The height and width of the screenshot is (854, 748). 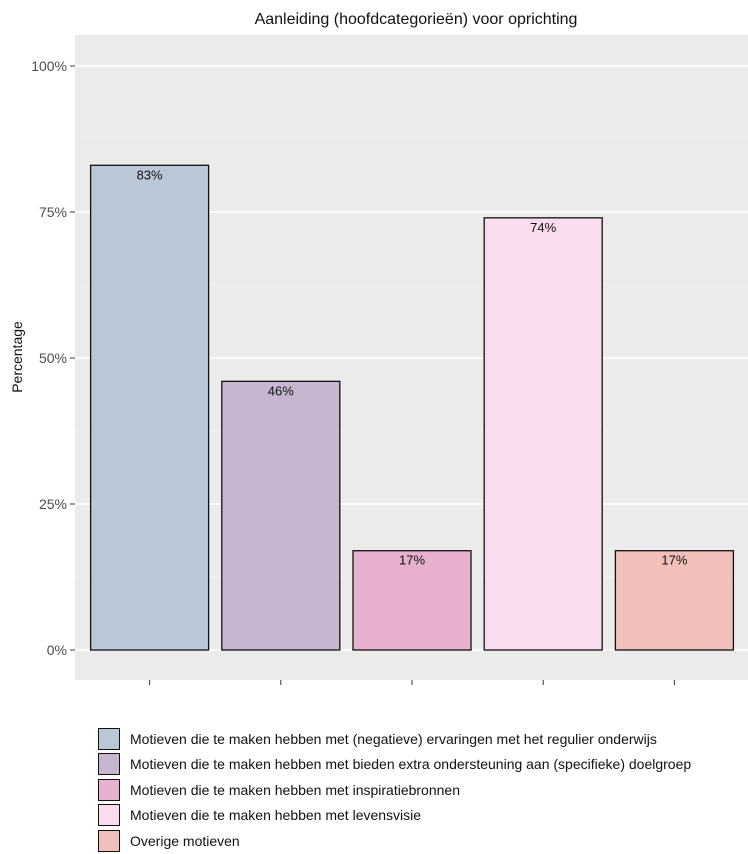 What do you see at coordinates (57, 650) in the screenshot?
I see `y-tick-label: 0%` at bounding box center [57, 650].